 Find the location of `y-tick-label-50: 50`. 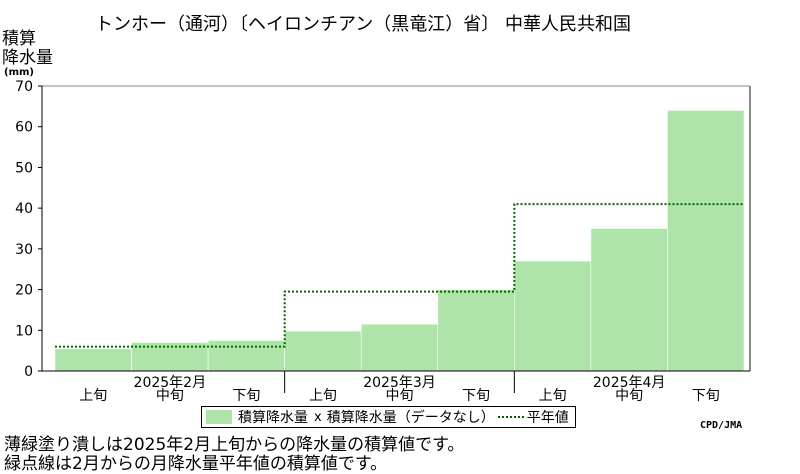

y-tick-label-50: 50 is located at coordinates (24, 168).